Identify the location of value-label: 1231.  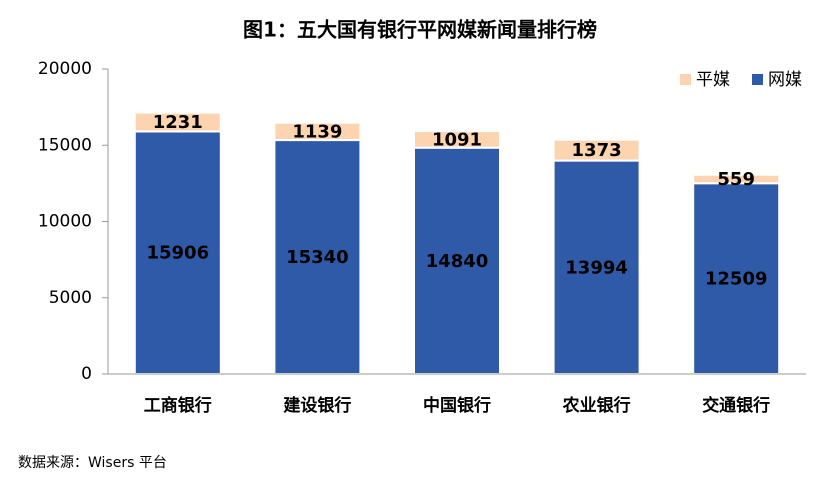
(178, 122).